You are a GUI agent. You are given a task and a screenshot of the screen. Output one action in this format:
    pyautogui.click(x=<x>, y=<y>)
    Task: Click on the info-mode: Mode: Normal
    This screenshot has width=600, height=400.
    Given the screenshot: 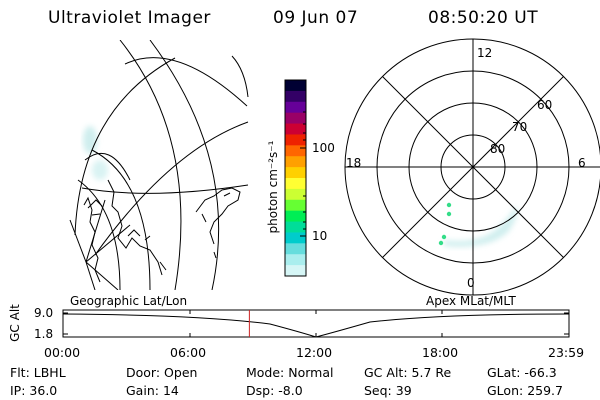 What is the action you would take?
    pyautogui.click(x=290, y=372)
    